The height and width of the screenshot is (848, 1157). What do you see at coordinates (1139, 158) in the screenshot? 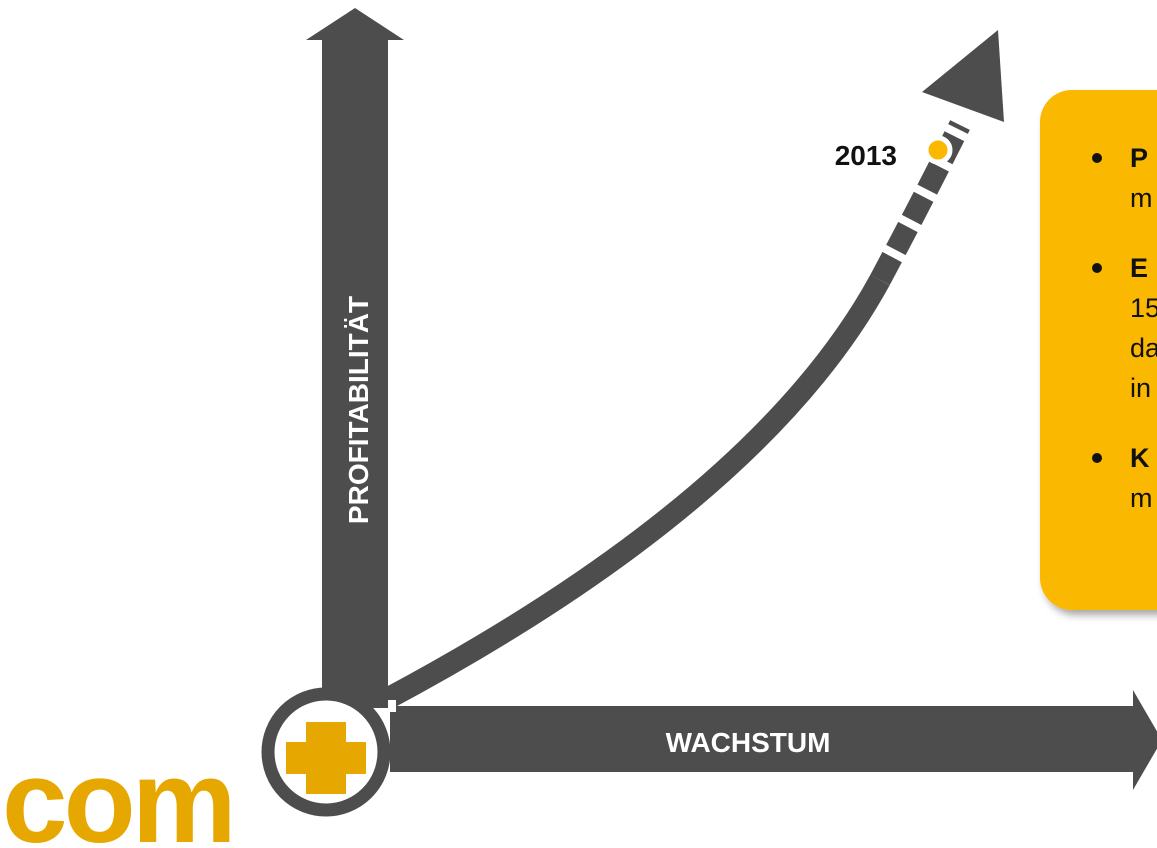
I see `item-title: P` at bounding box center [1139, 158].